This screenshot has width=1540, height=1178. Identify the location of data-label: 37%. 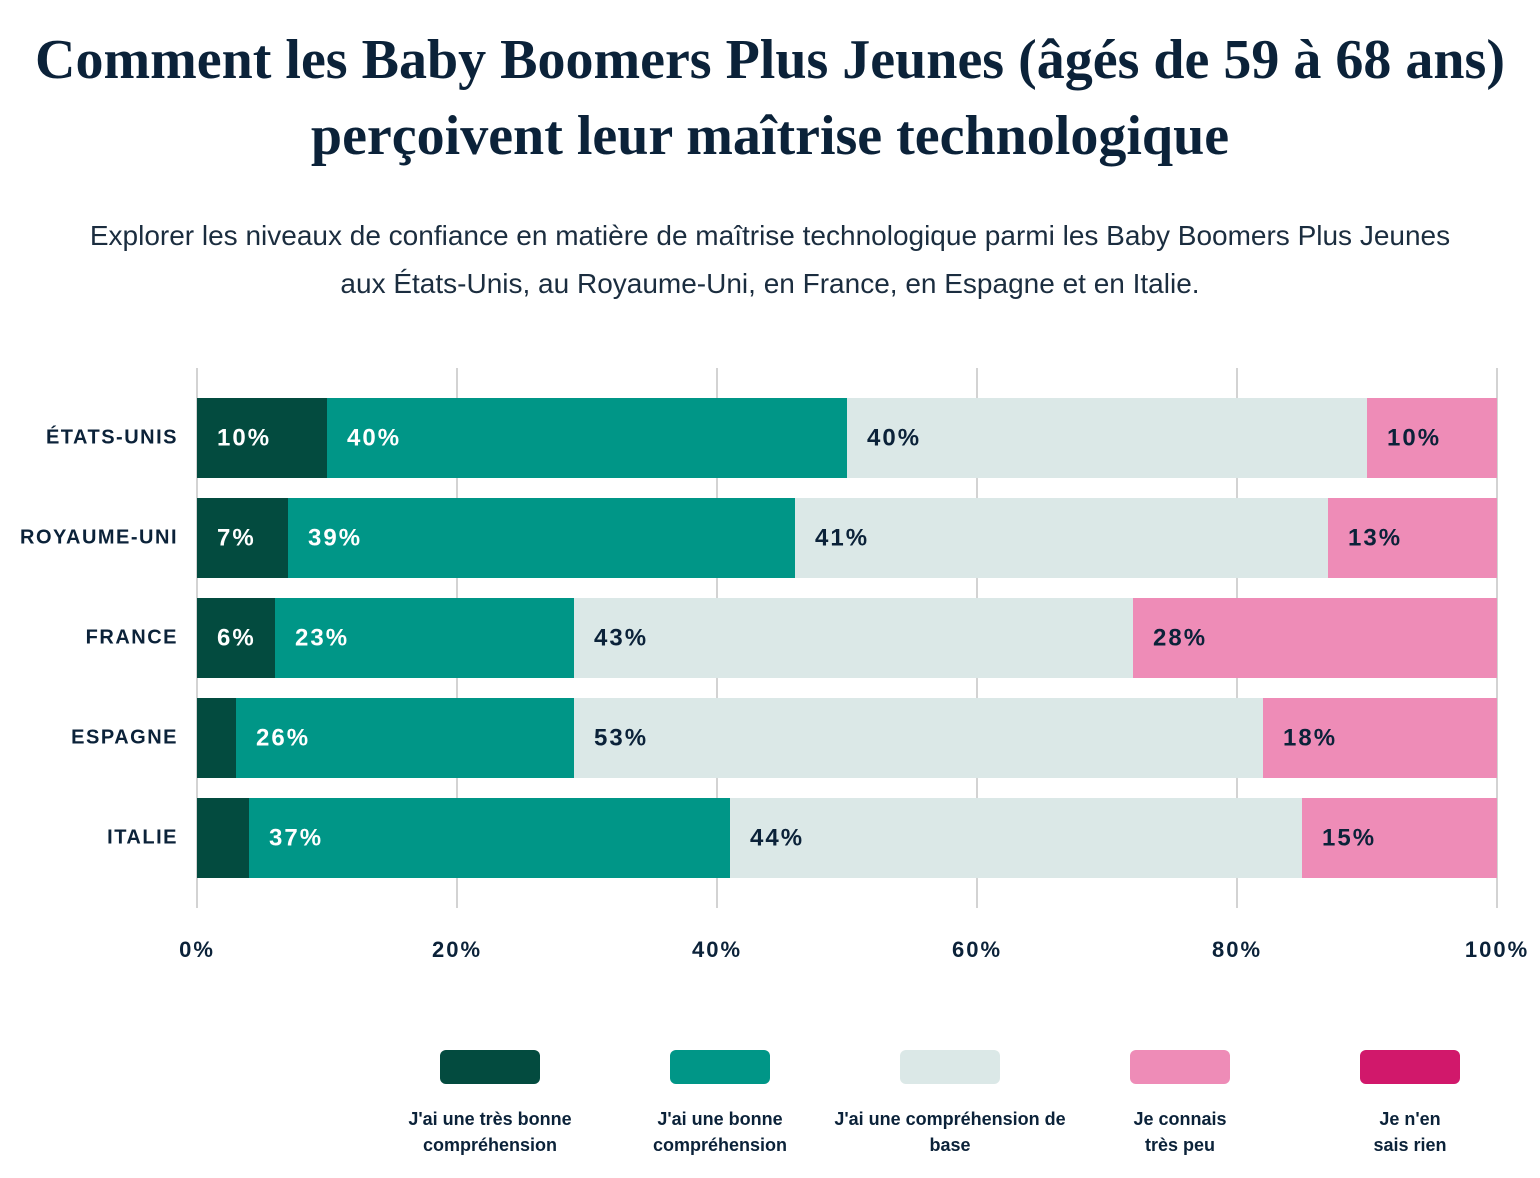
(296, 837).